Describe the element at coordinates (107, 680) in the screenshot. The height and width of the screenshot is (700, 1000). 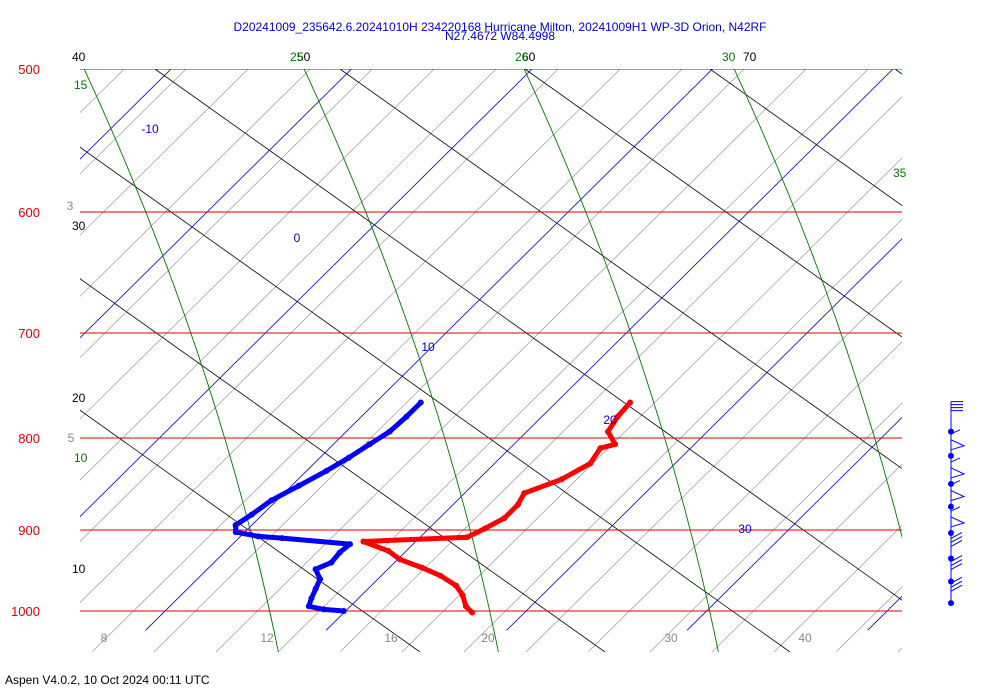
I see `software-footer: Aspen V4.0.2, 10 Oct 2024 00:11 UTC` at that location.